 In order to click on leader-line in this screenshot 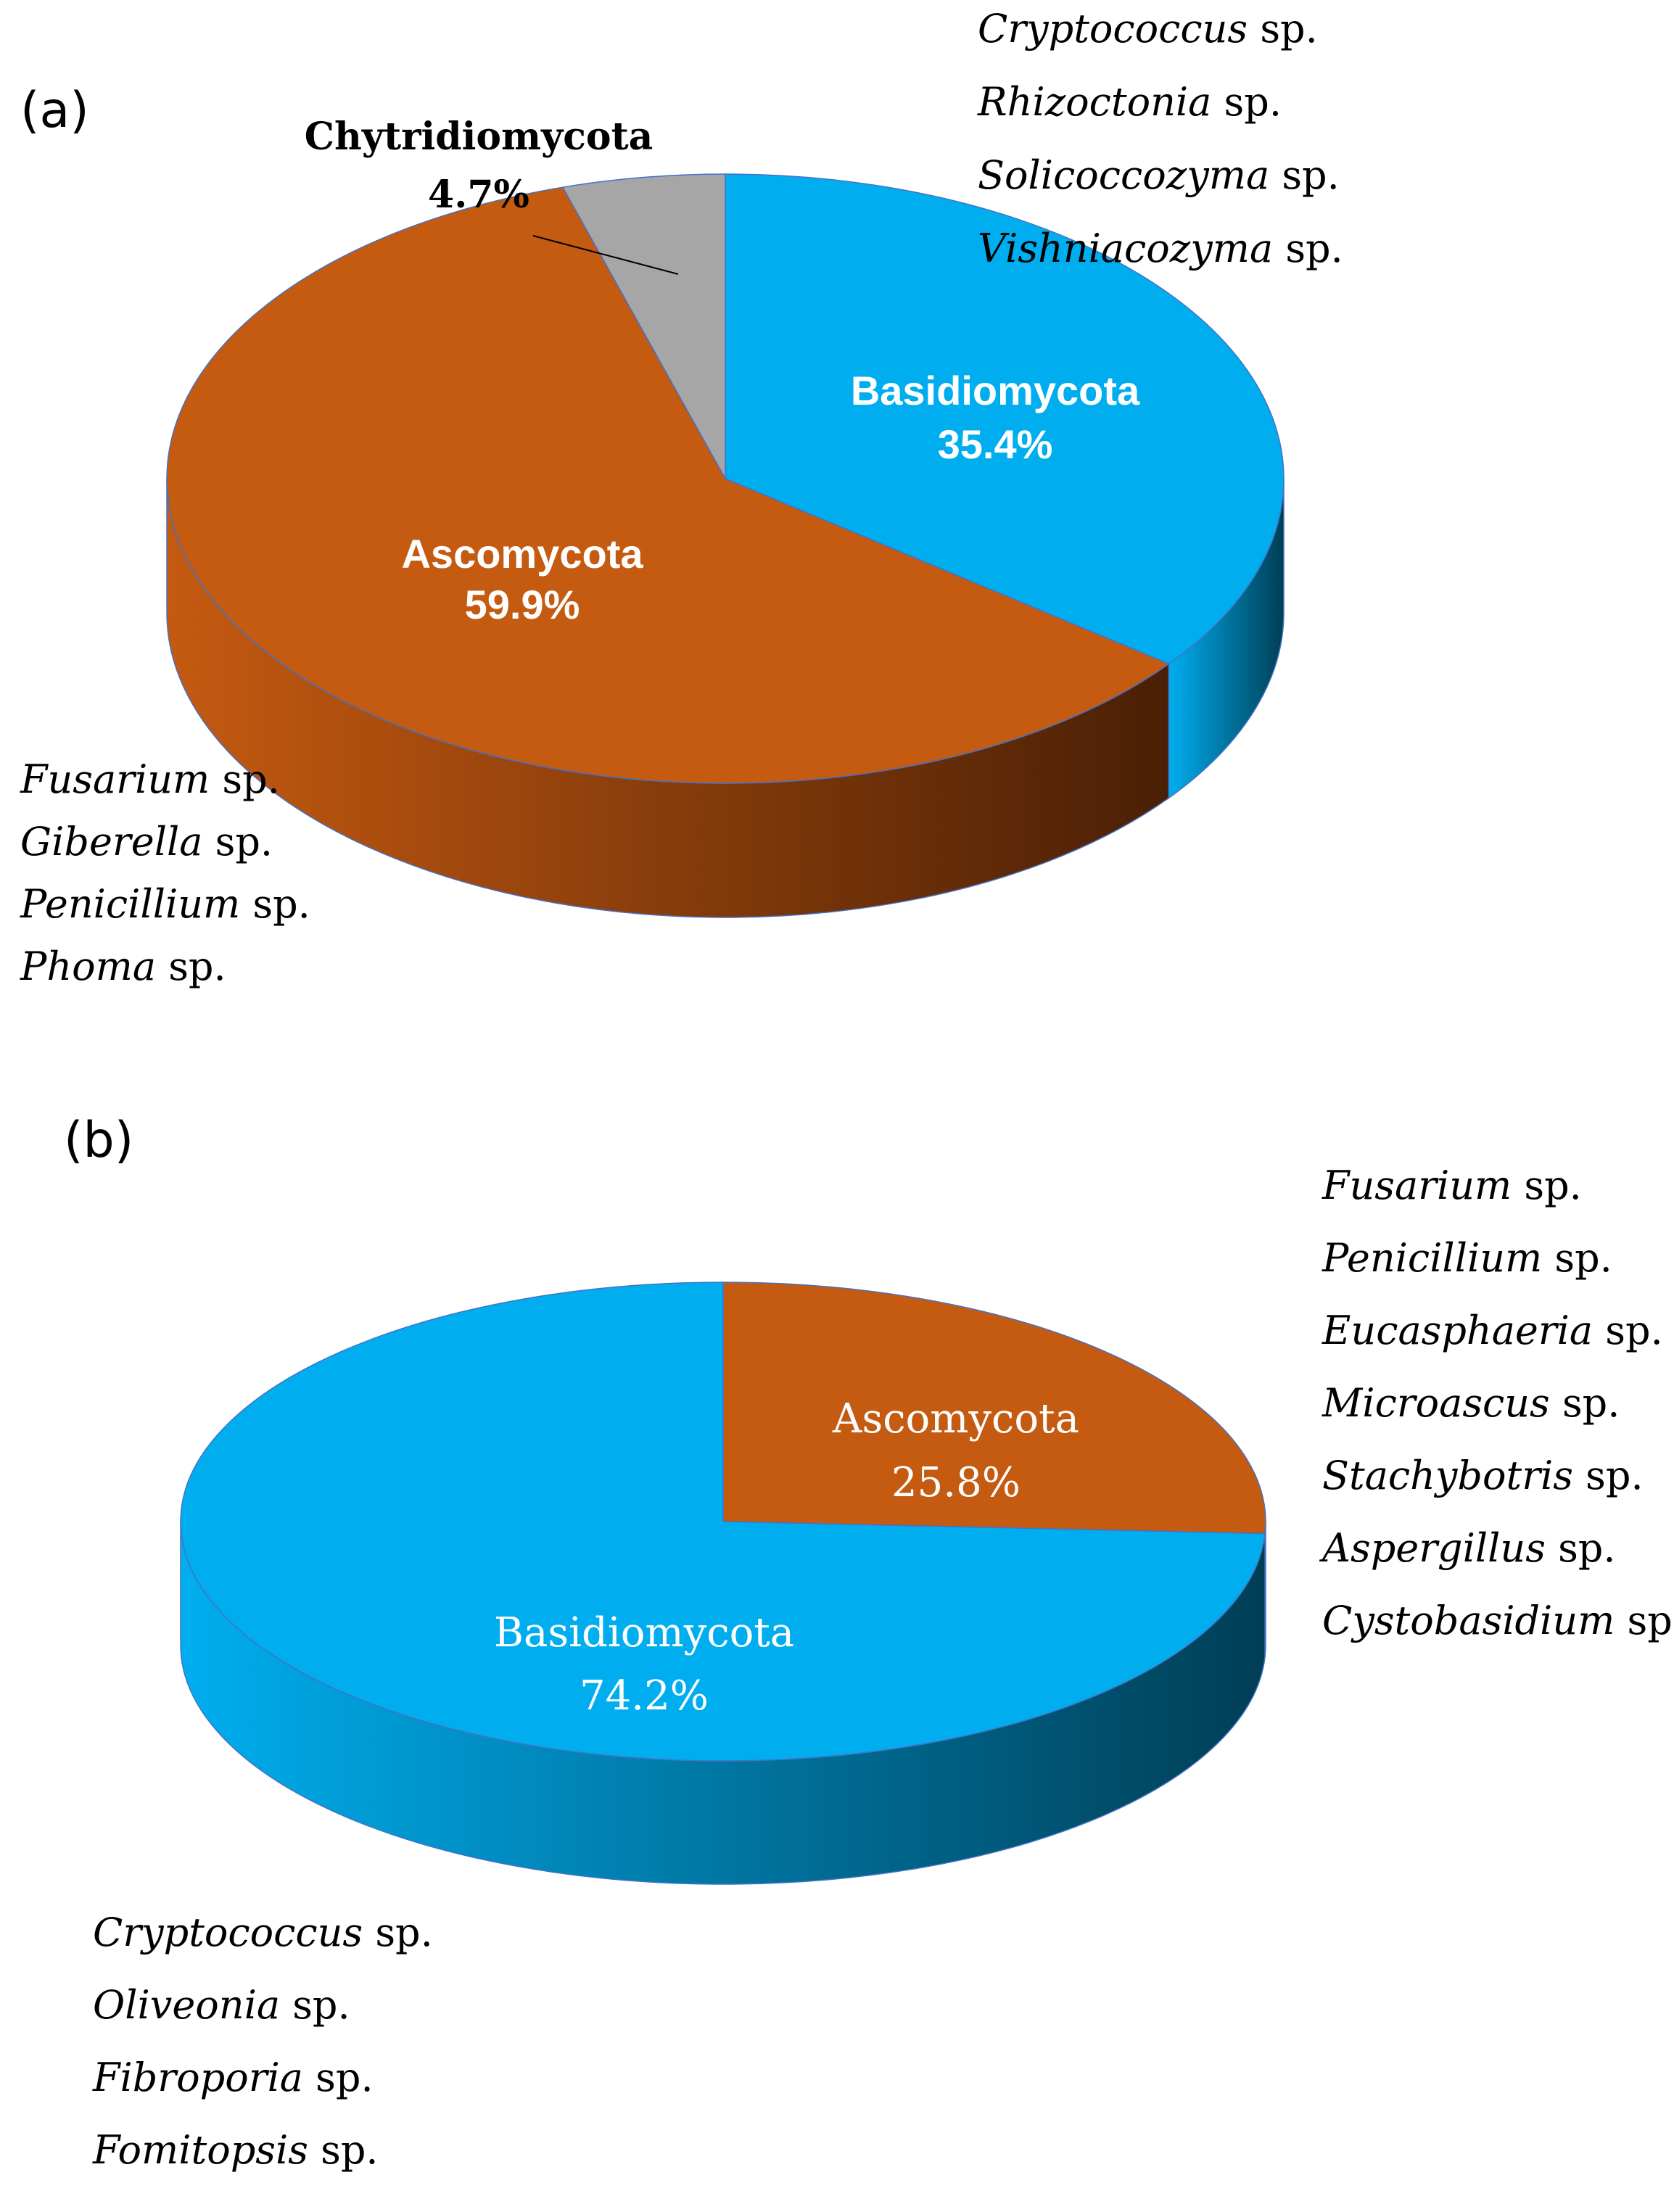, I will do `click(605, 255)`.